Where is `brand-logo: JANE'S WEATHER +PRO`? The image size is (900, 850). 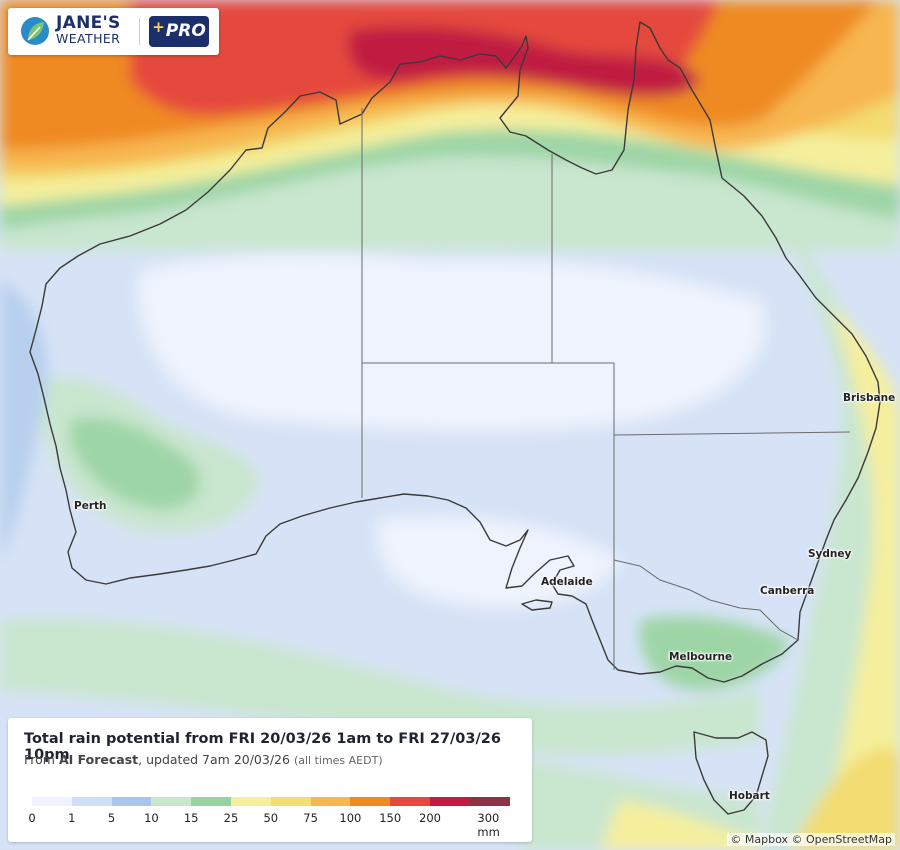 brand-logo: JANE'S WEATHER +PRO is located at coordinates (113, 31).